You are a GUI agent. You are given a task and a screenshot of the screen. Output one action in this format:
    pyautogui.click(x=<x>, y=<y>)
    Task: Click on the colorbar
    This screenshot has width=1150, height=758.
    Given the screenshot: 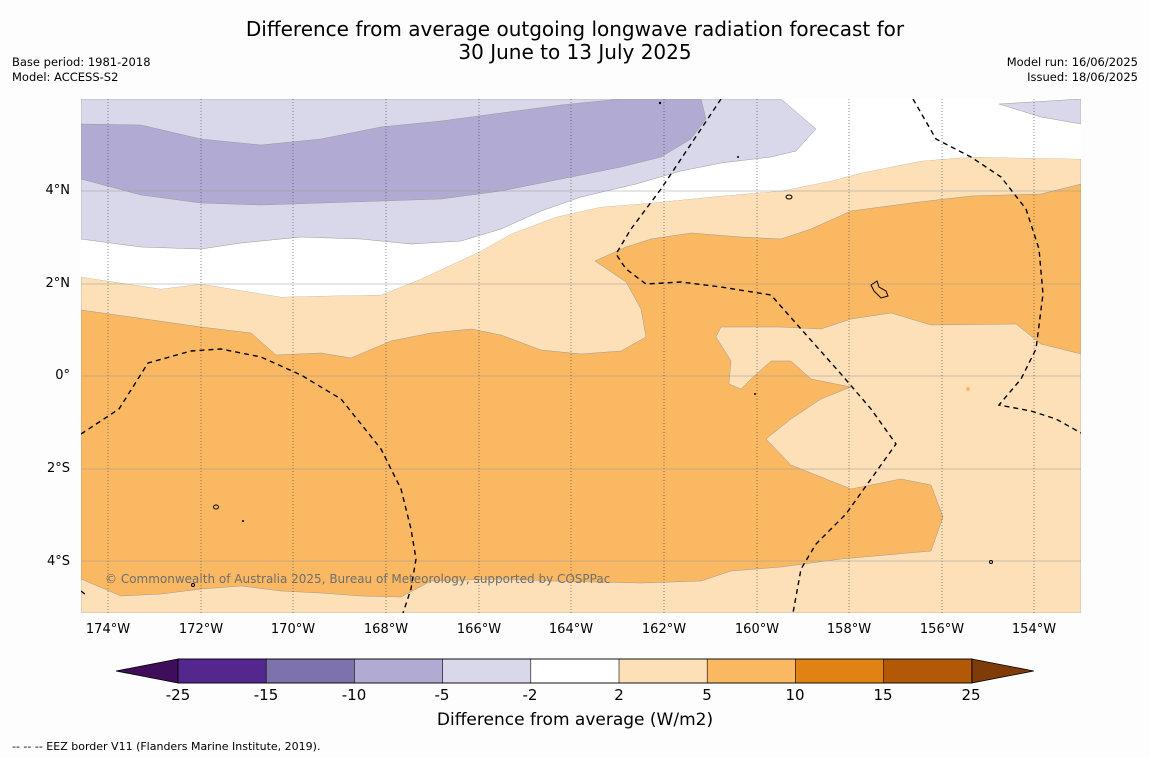 What is the action you would take?
    pyautogui.click(x=574, y=671)
    